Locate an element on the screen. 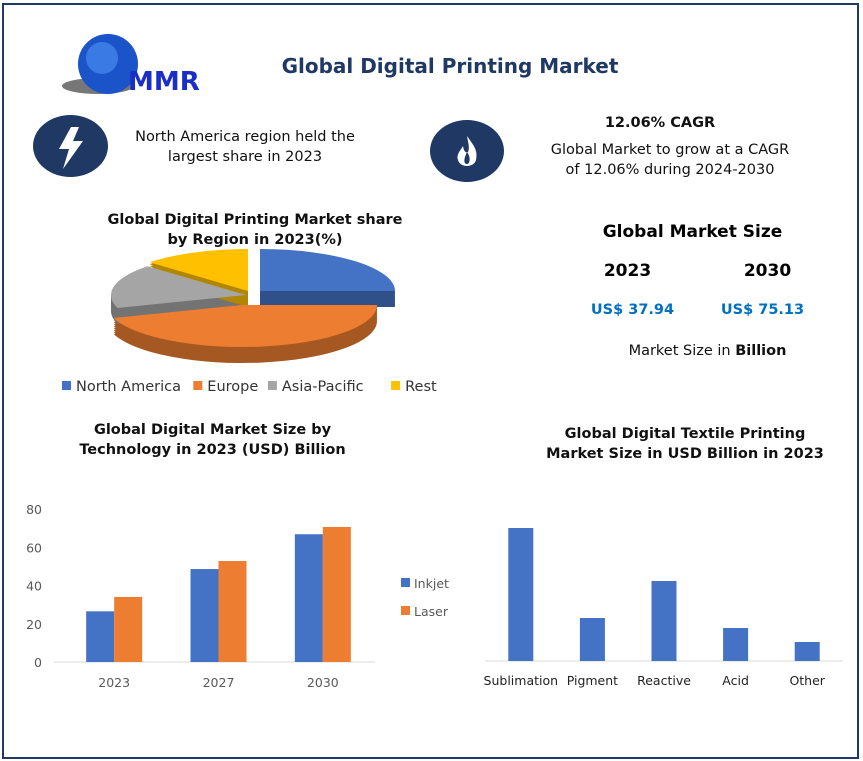 The image size is (863, 761). note-unit: Billion is located at coordinates (761, 351).